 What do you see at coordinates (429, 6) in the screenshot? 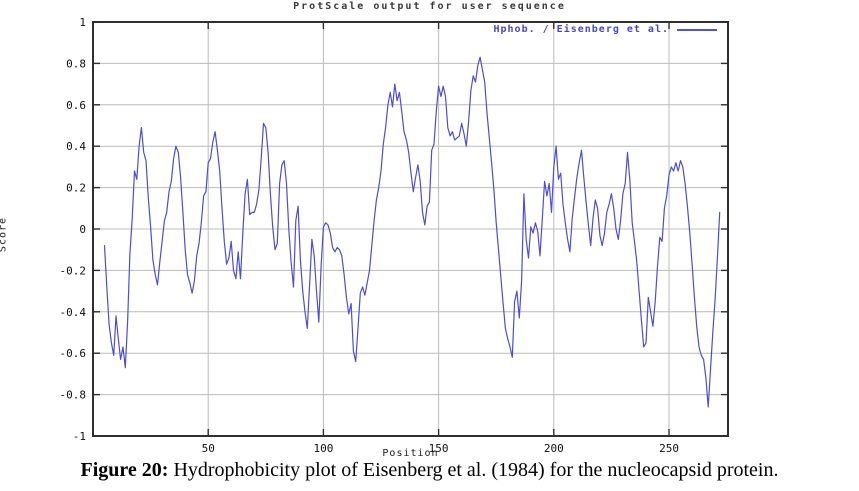
I see `chart-title: ProtScale output for user sequence` at bounding box center [429, 6].